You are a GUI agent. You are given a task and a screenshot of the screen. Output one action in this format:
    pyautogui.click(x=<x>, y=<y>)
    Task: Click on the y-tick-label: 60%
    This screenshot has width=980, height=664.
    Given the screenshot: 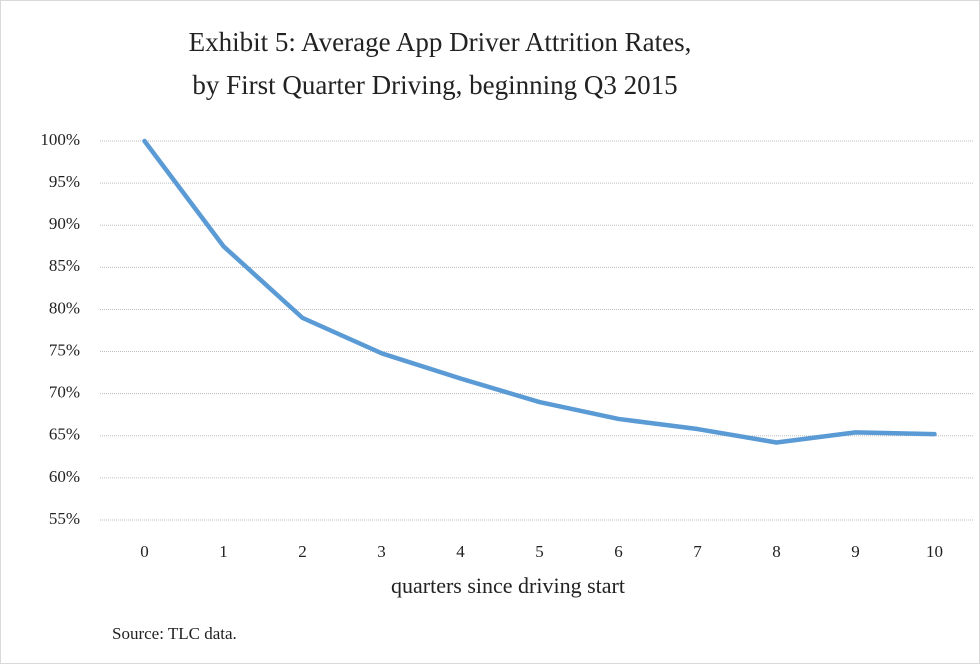 What is the action you would take?
    pyautogui.click(x=64, y=476)
    